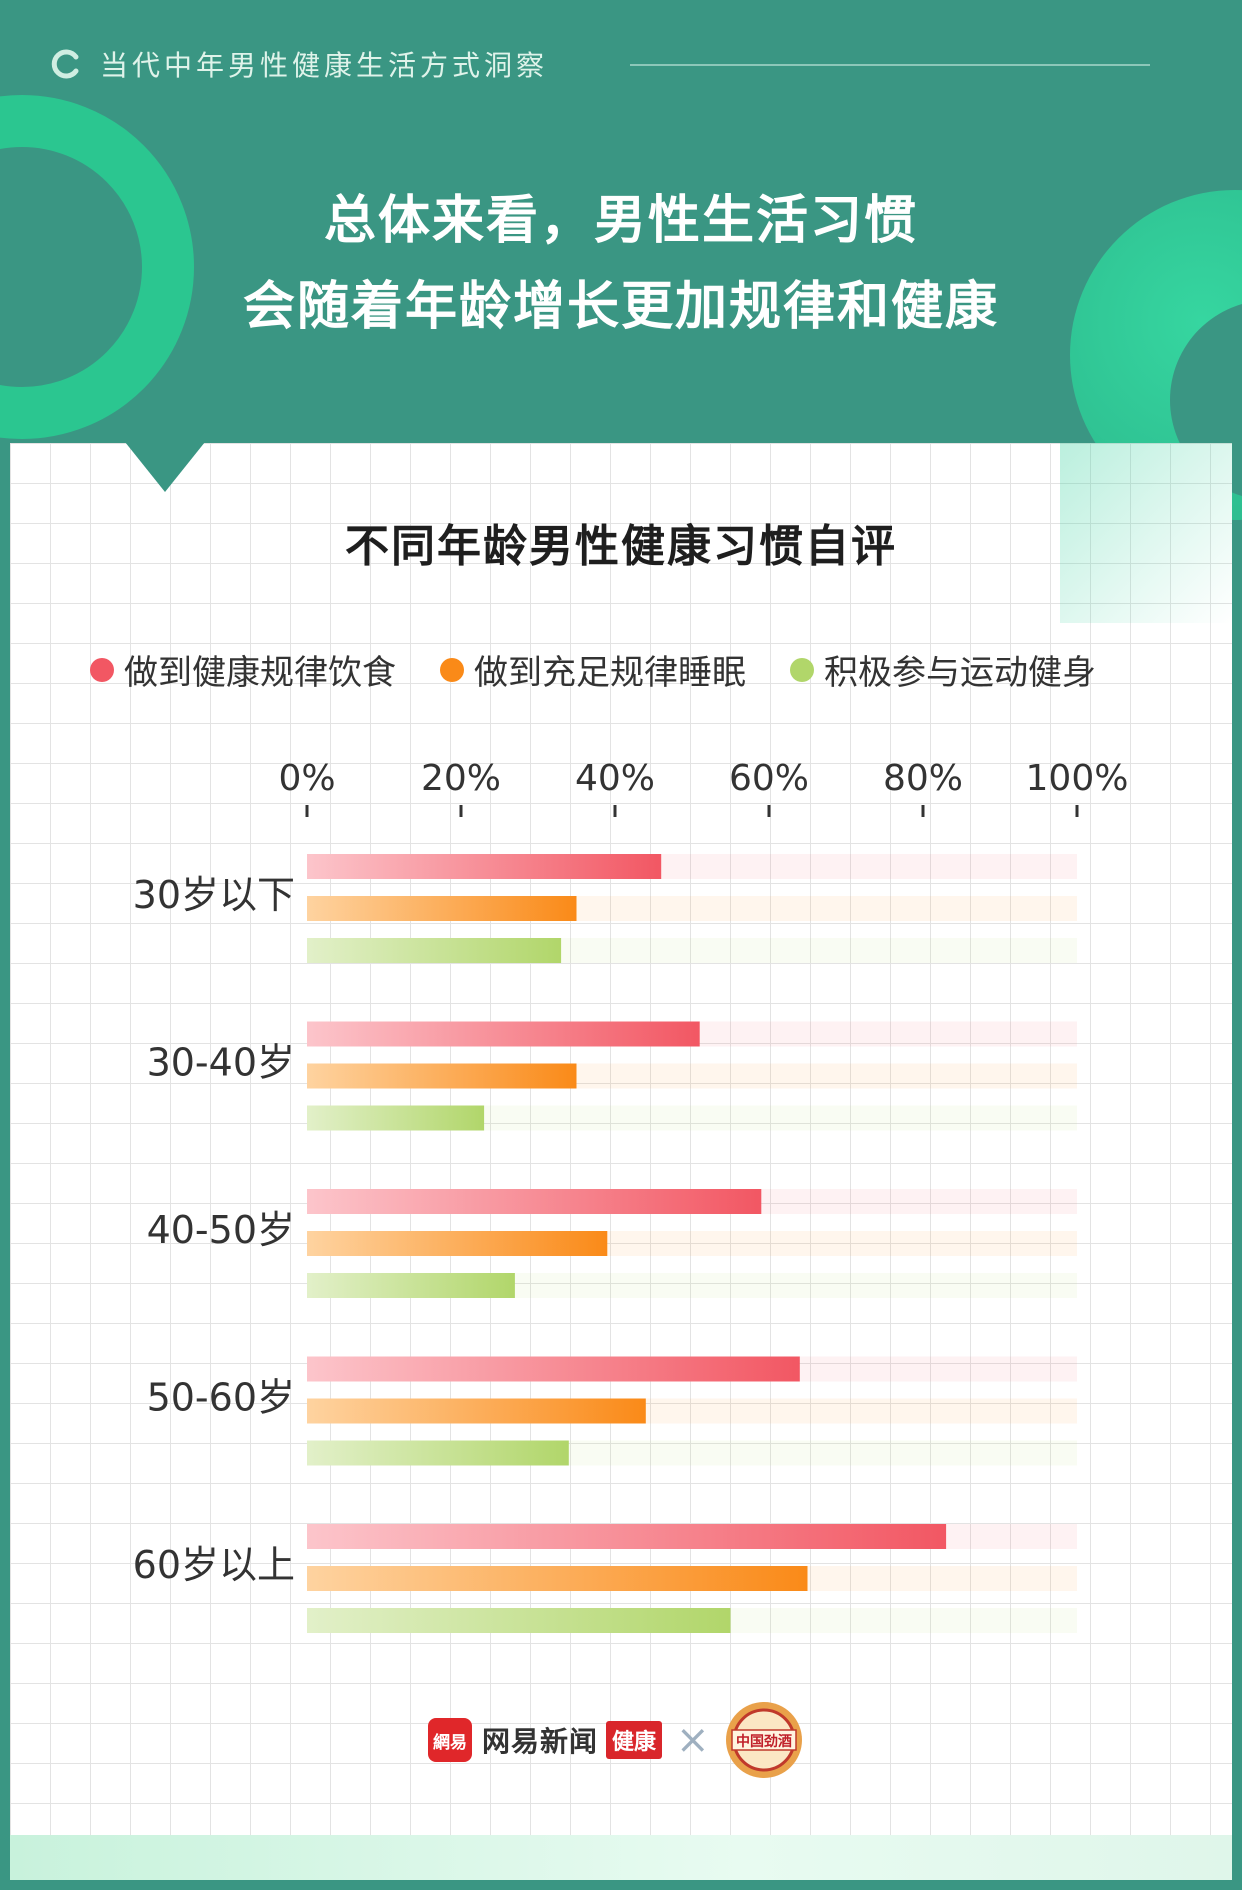 This screenshot has width=1242, height=1890. What do you see at coordinates (452, 669) in the screenshot?
I see `legend-dot-sleep` at bounding box center [452, 669].